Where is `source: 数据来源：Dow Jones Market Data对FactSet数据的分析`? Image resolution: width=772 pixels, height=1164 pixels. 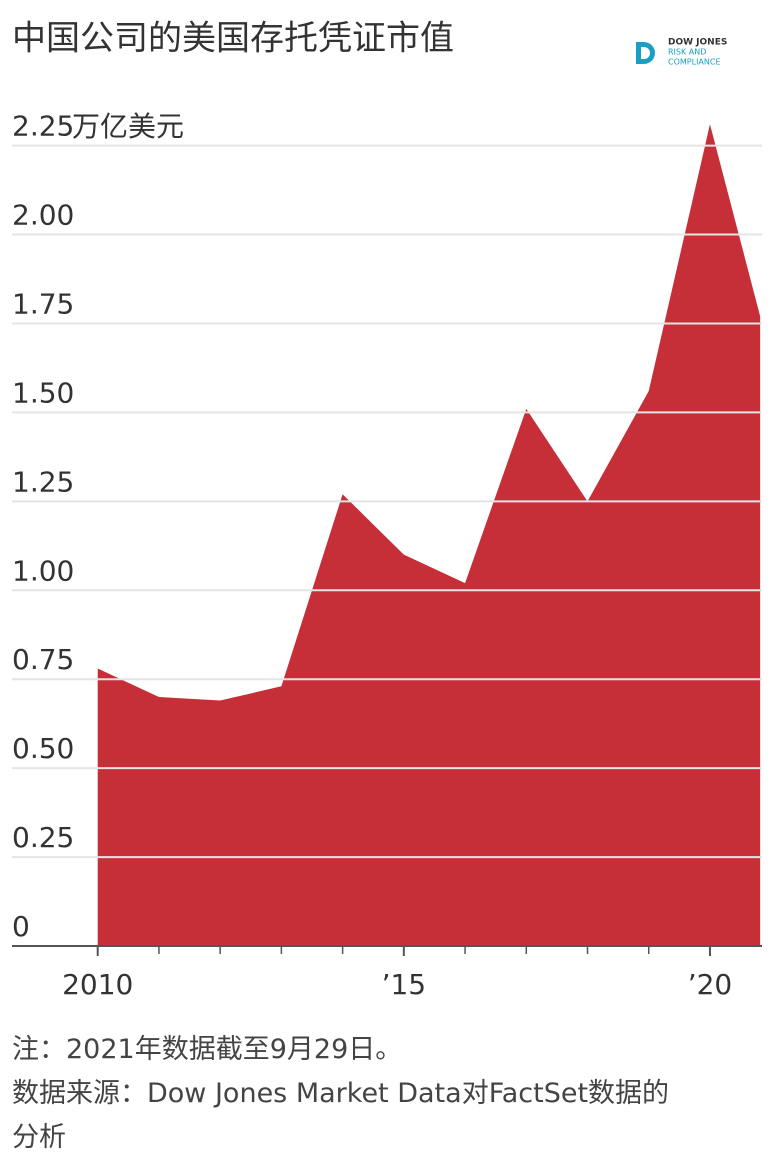
source: 数据来源：Dow Jones Market Data对FactSet数据的分析 is located at coordinates (341, 1115).